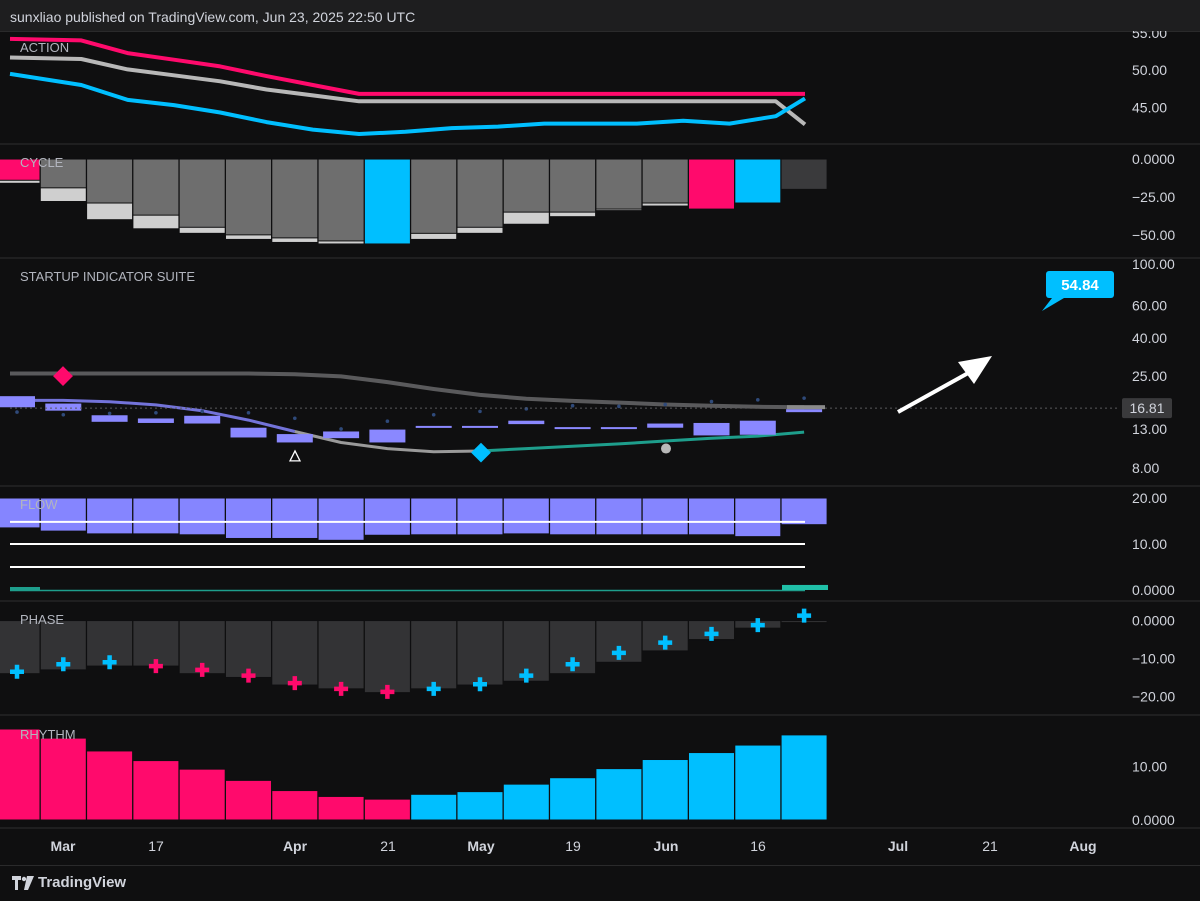  Describe the element at coordinates (63, 846) in the screenshot. I see `x-tick-label: Mar` at that location.